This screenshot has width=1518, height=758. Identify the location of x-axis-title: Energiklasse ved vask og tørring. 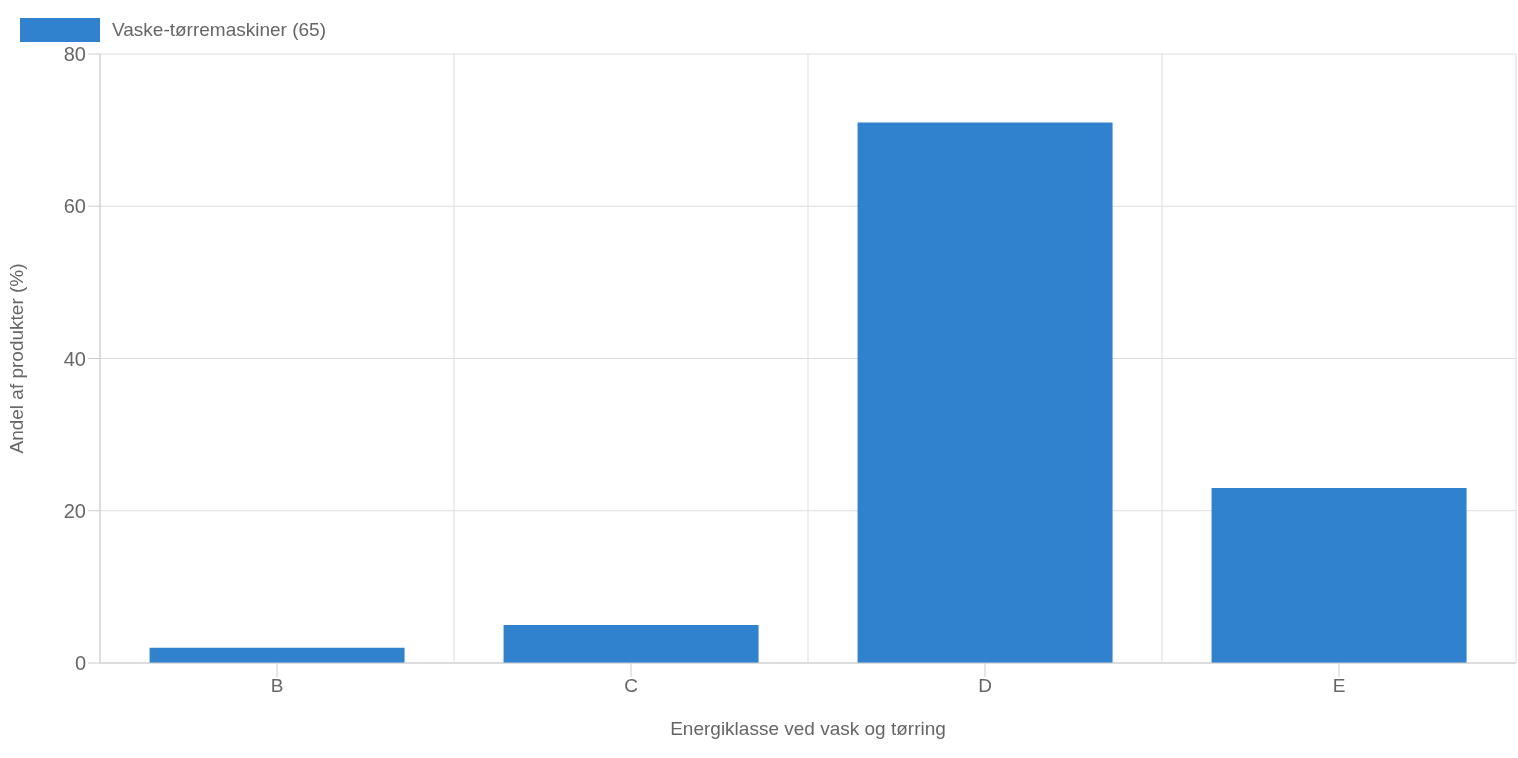
(808, 728).